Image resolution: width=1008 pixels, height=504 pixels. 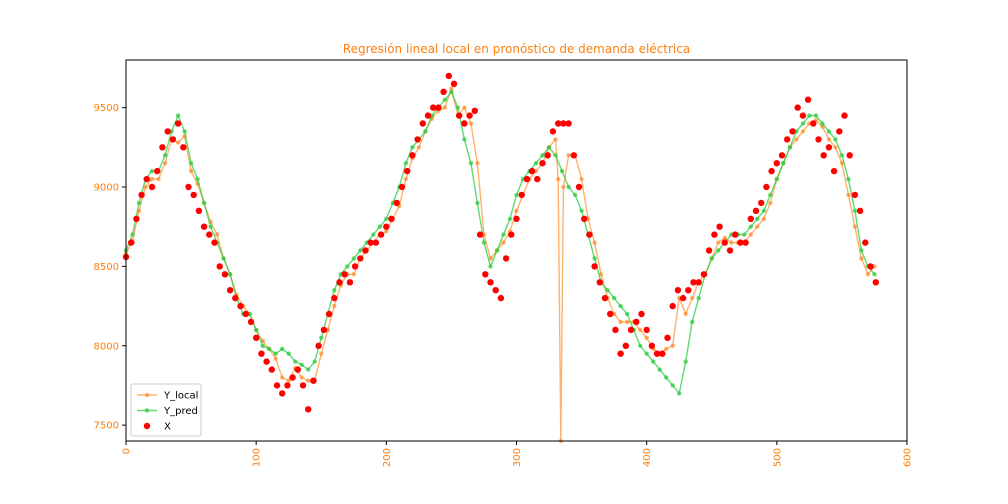 What do you see at coordinates (106, 267) in the screenshot?
I see `y-tick-label: 8500` at bounding box center [106, 267].